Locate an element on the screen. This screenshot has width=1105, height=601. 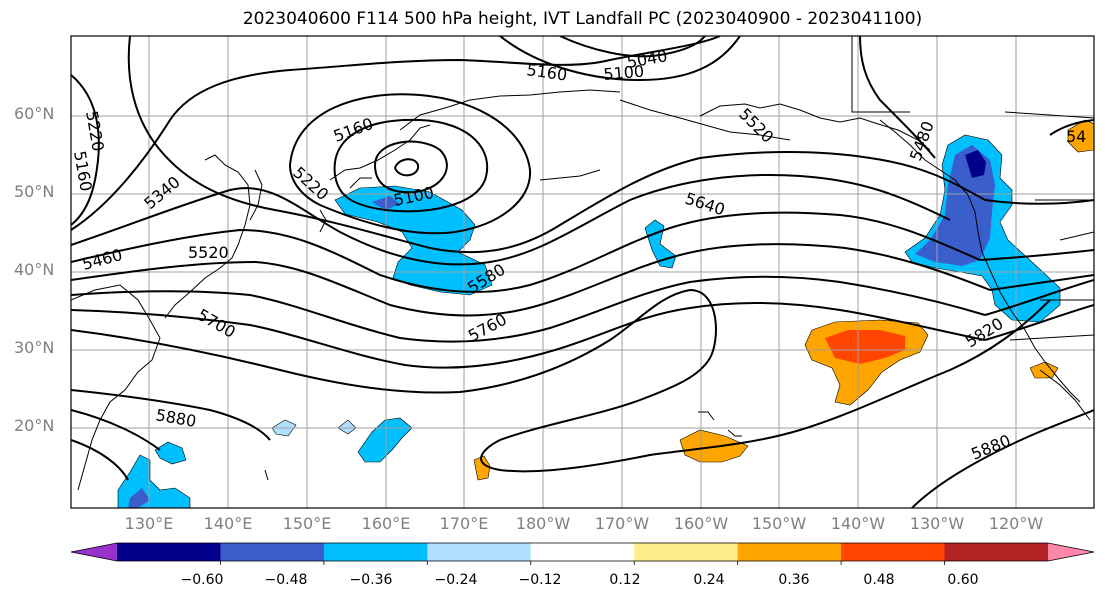
lon-label-180w: 180°W is located at coordinates (543, 523).